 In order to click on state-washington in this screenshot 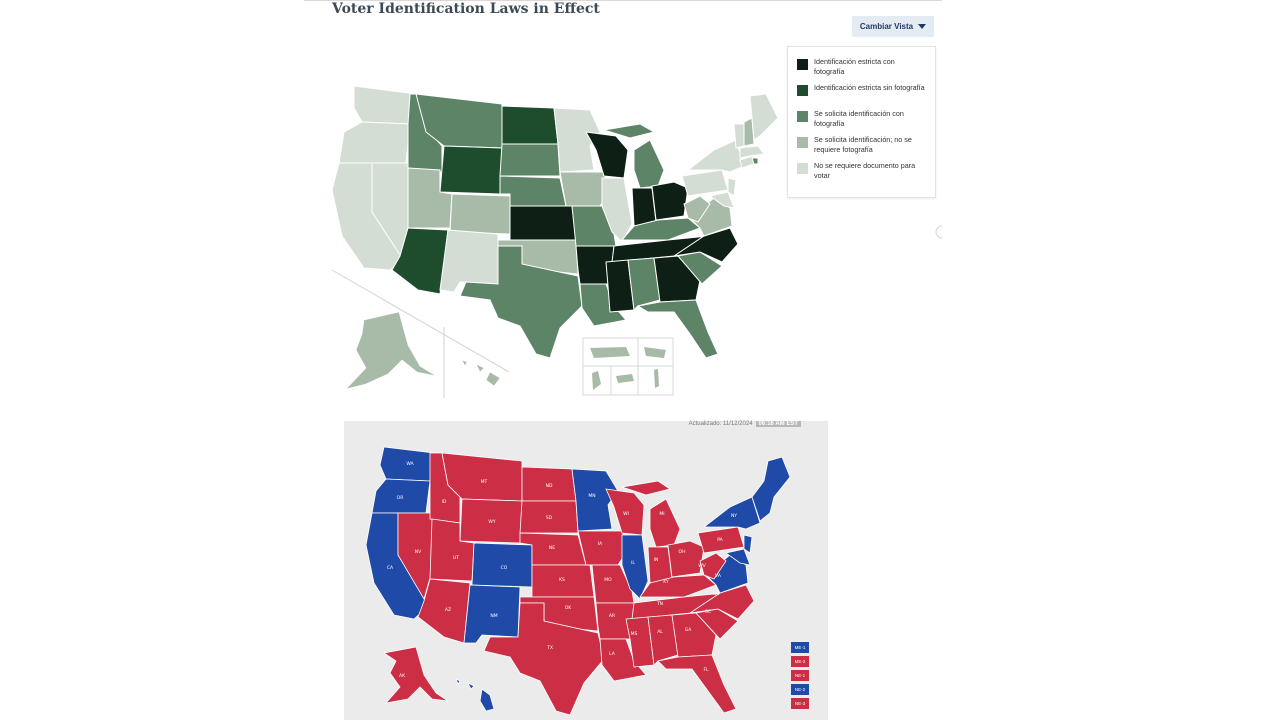, I will do `click(385, 105)`.